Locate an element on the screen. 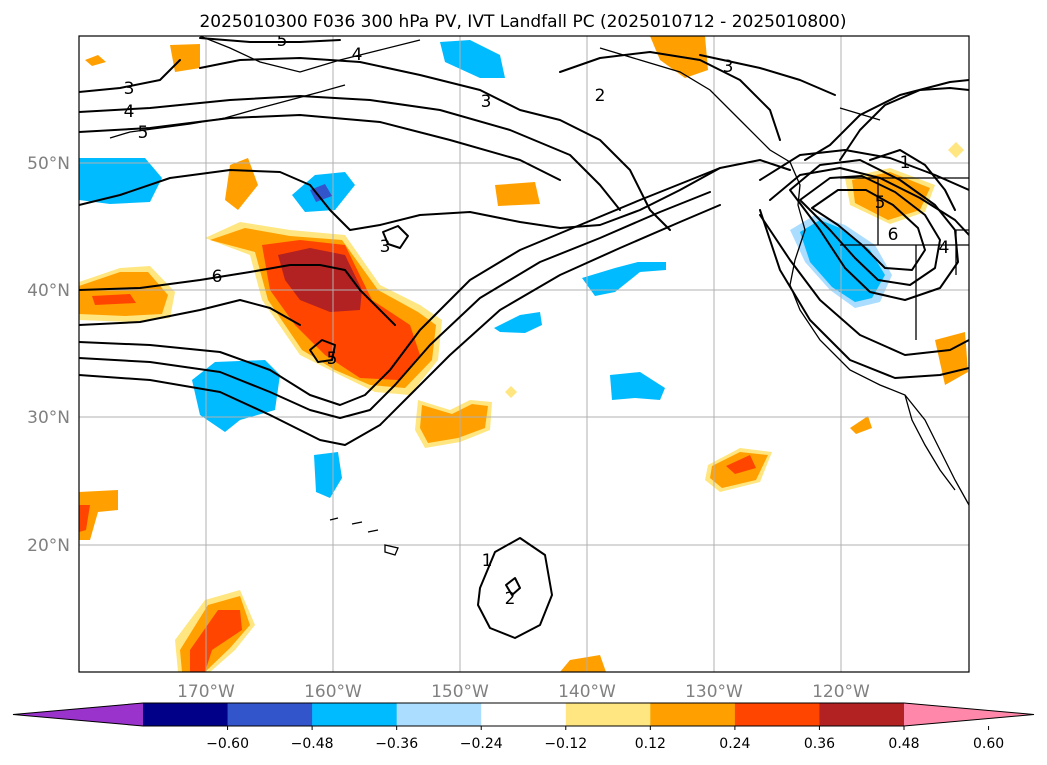  contour-low-south is located at coordinates (515, 588).